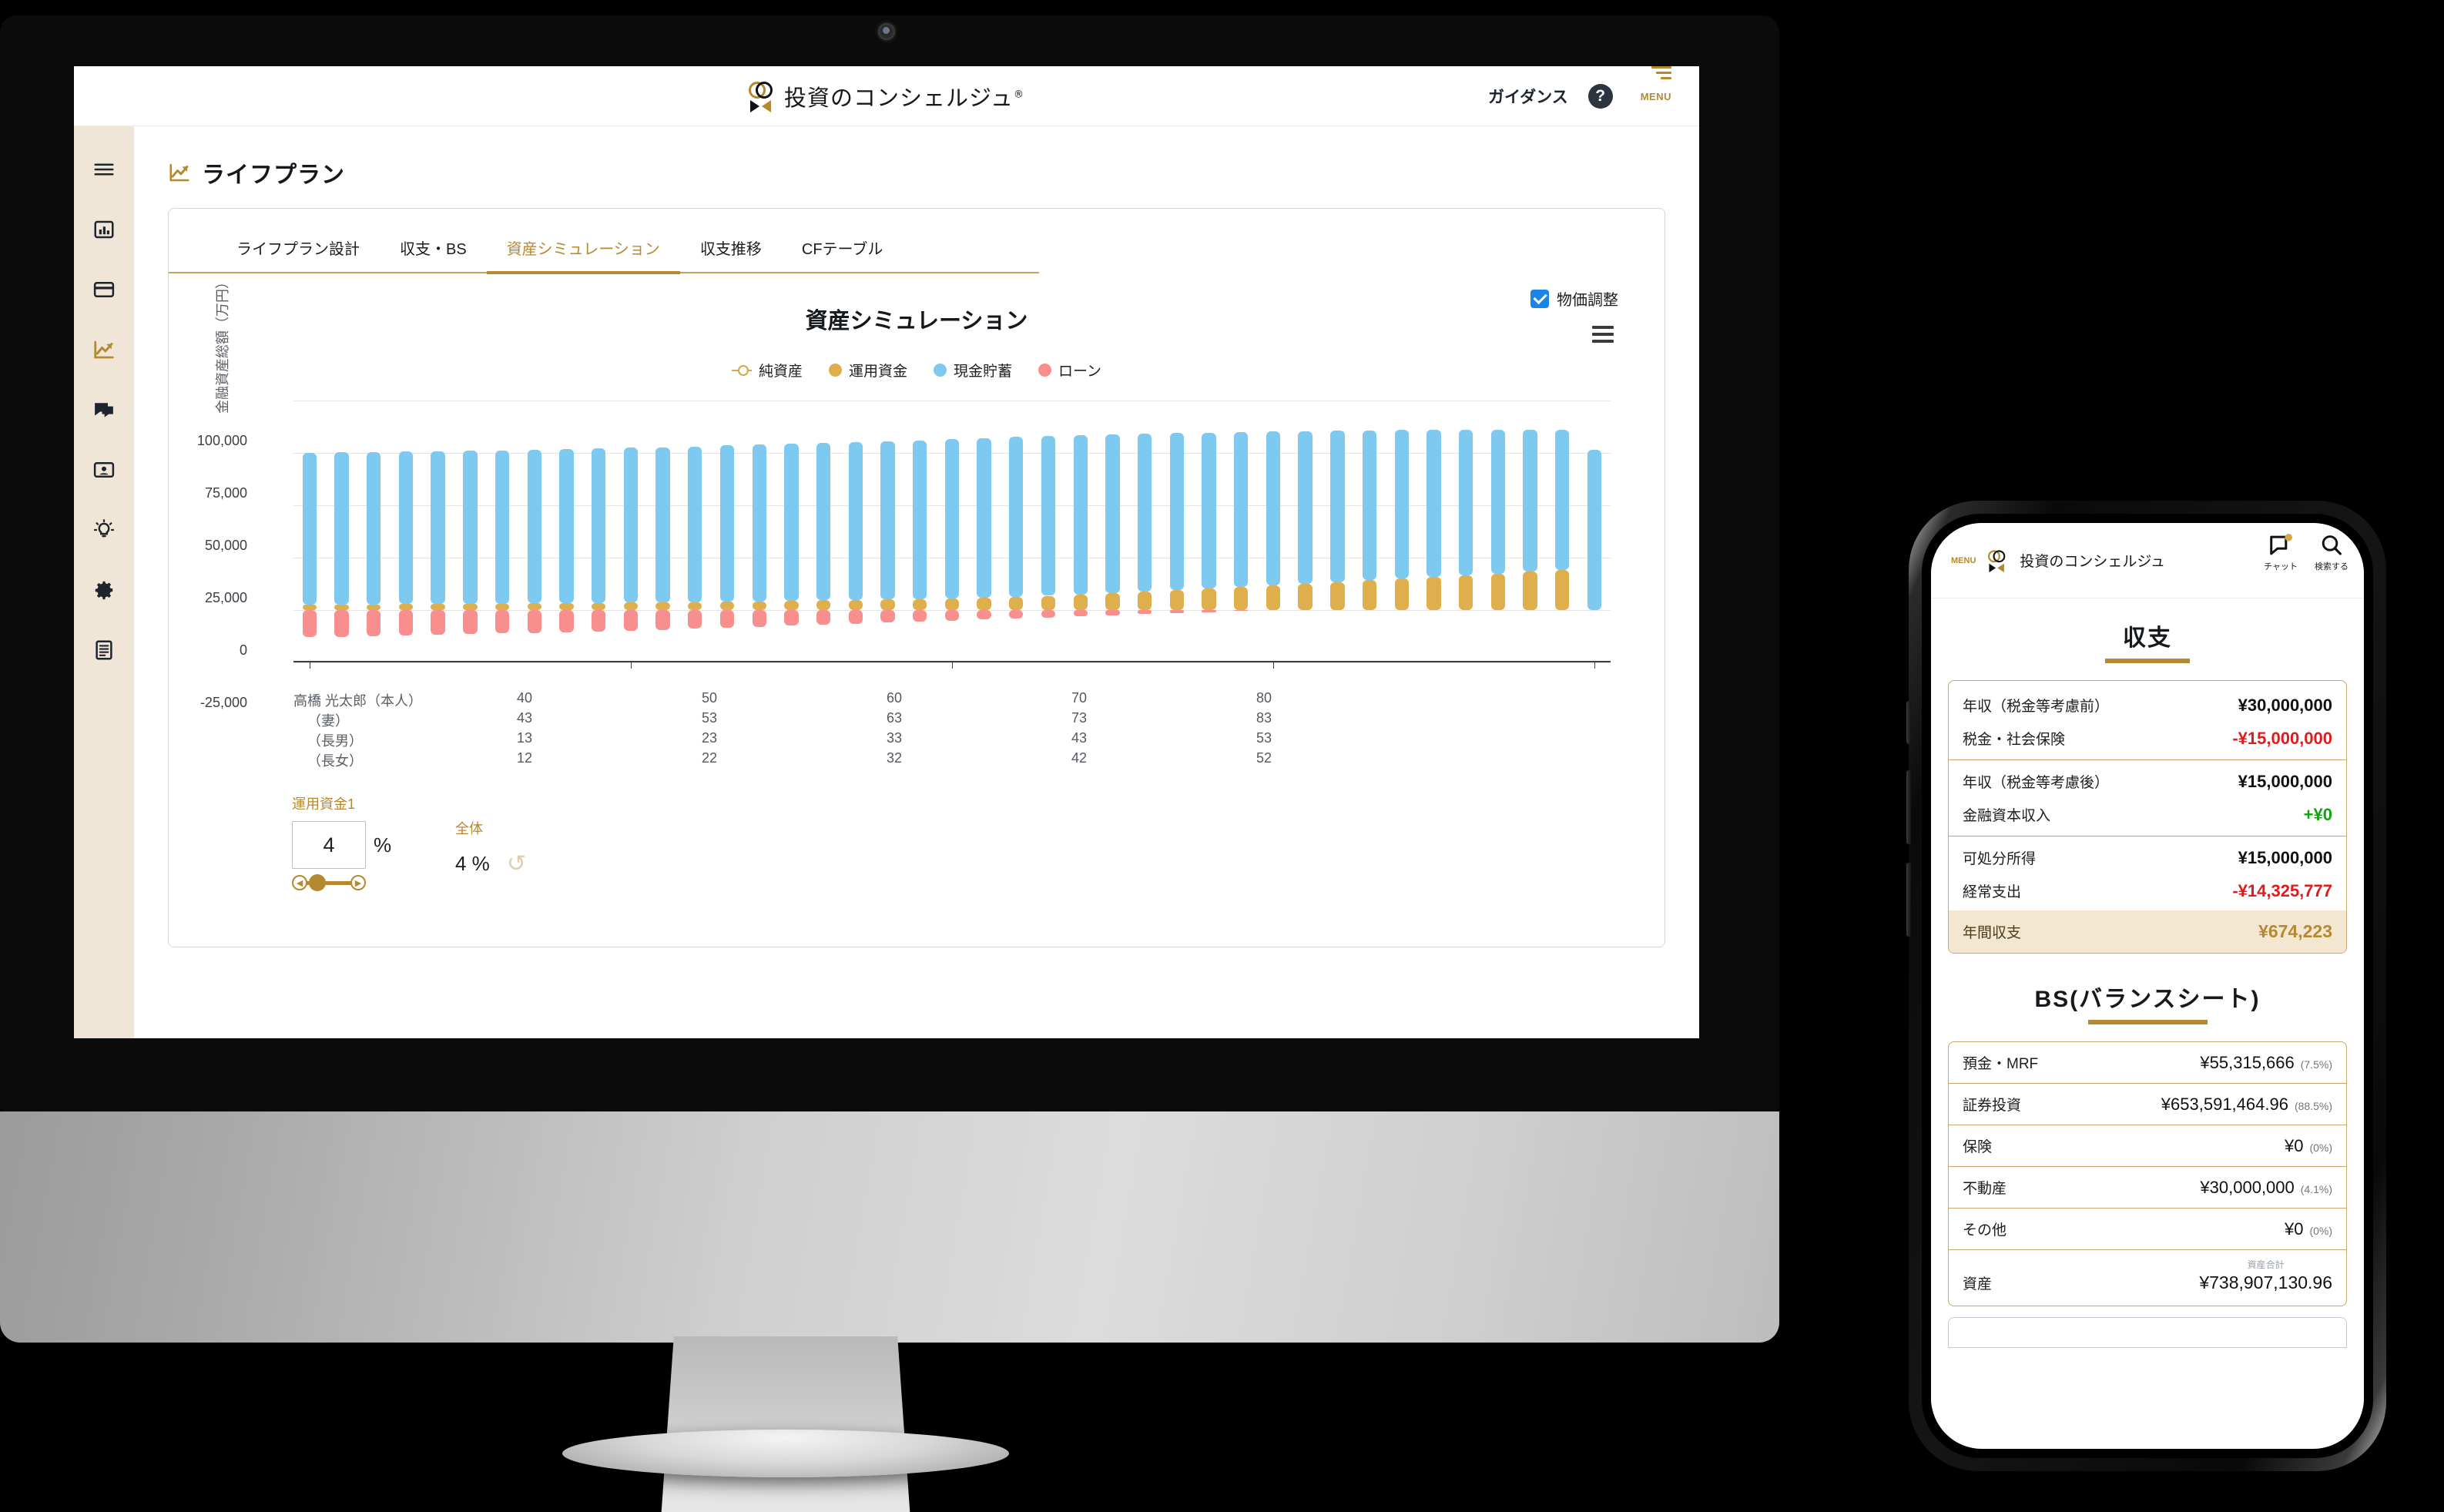  I want to click on legend-item-loan: ローン, so click(1069, 370).